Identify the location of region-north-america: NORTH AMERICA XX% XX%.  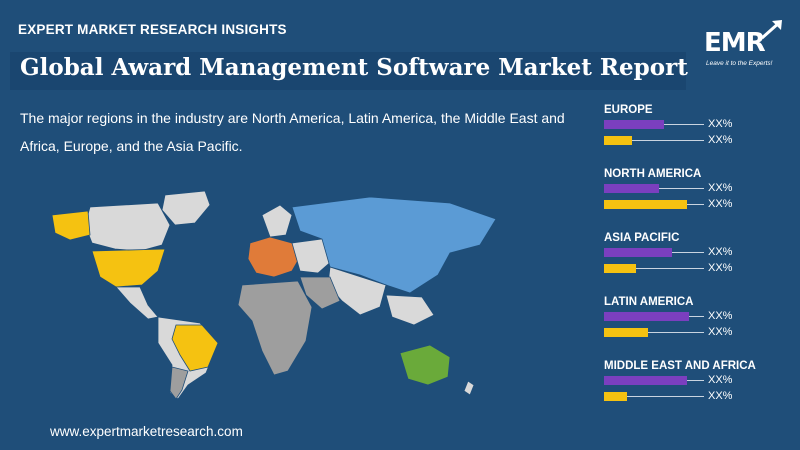
(699, 198).